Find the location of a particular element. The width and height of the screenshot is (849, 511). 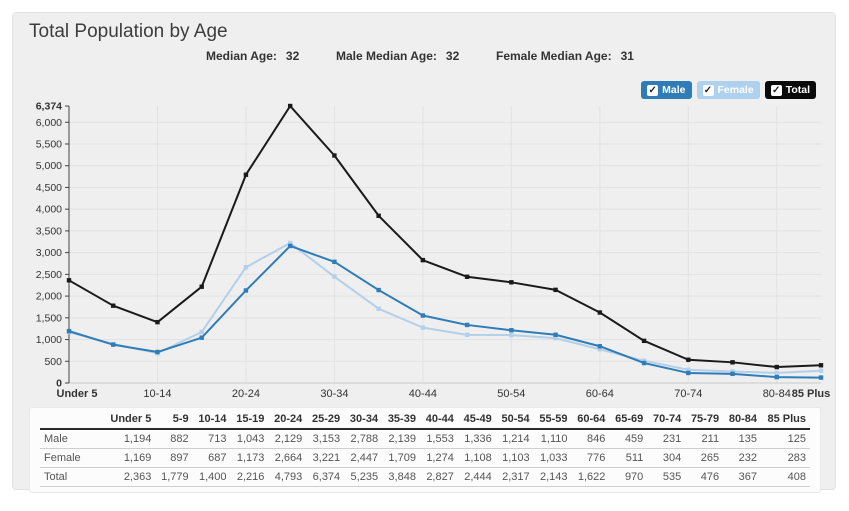

y-axis-tick-label: 500 is located at coordinates (53, 362).